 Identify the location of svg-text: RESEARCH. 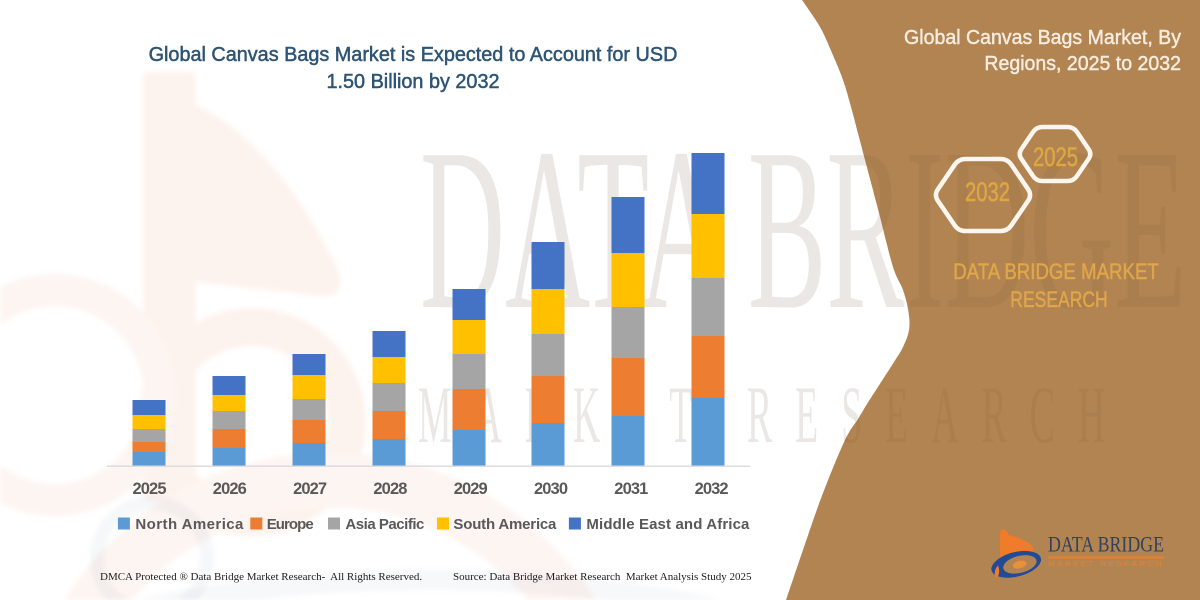
(1058, 300).